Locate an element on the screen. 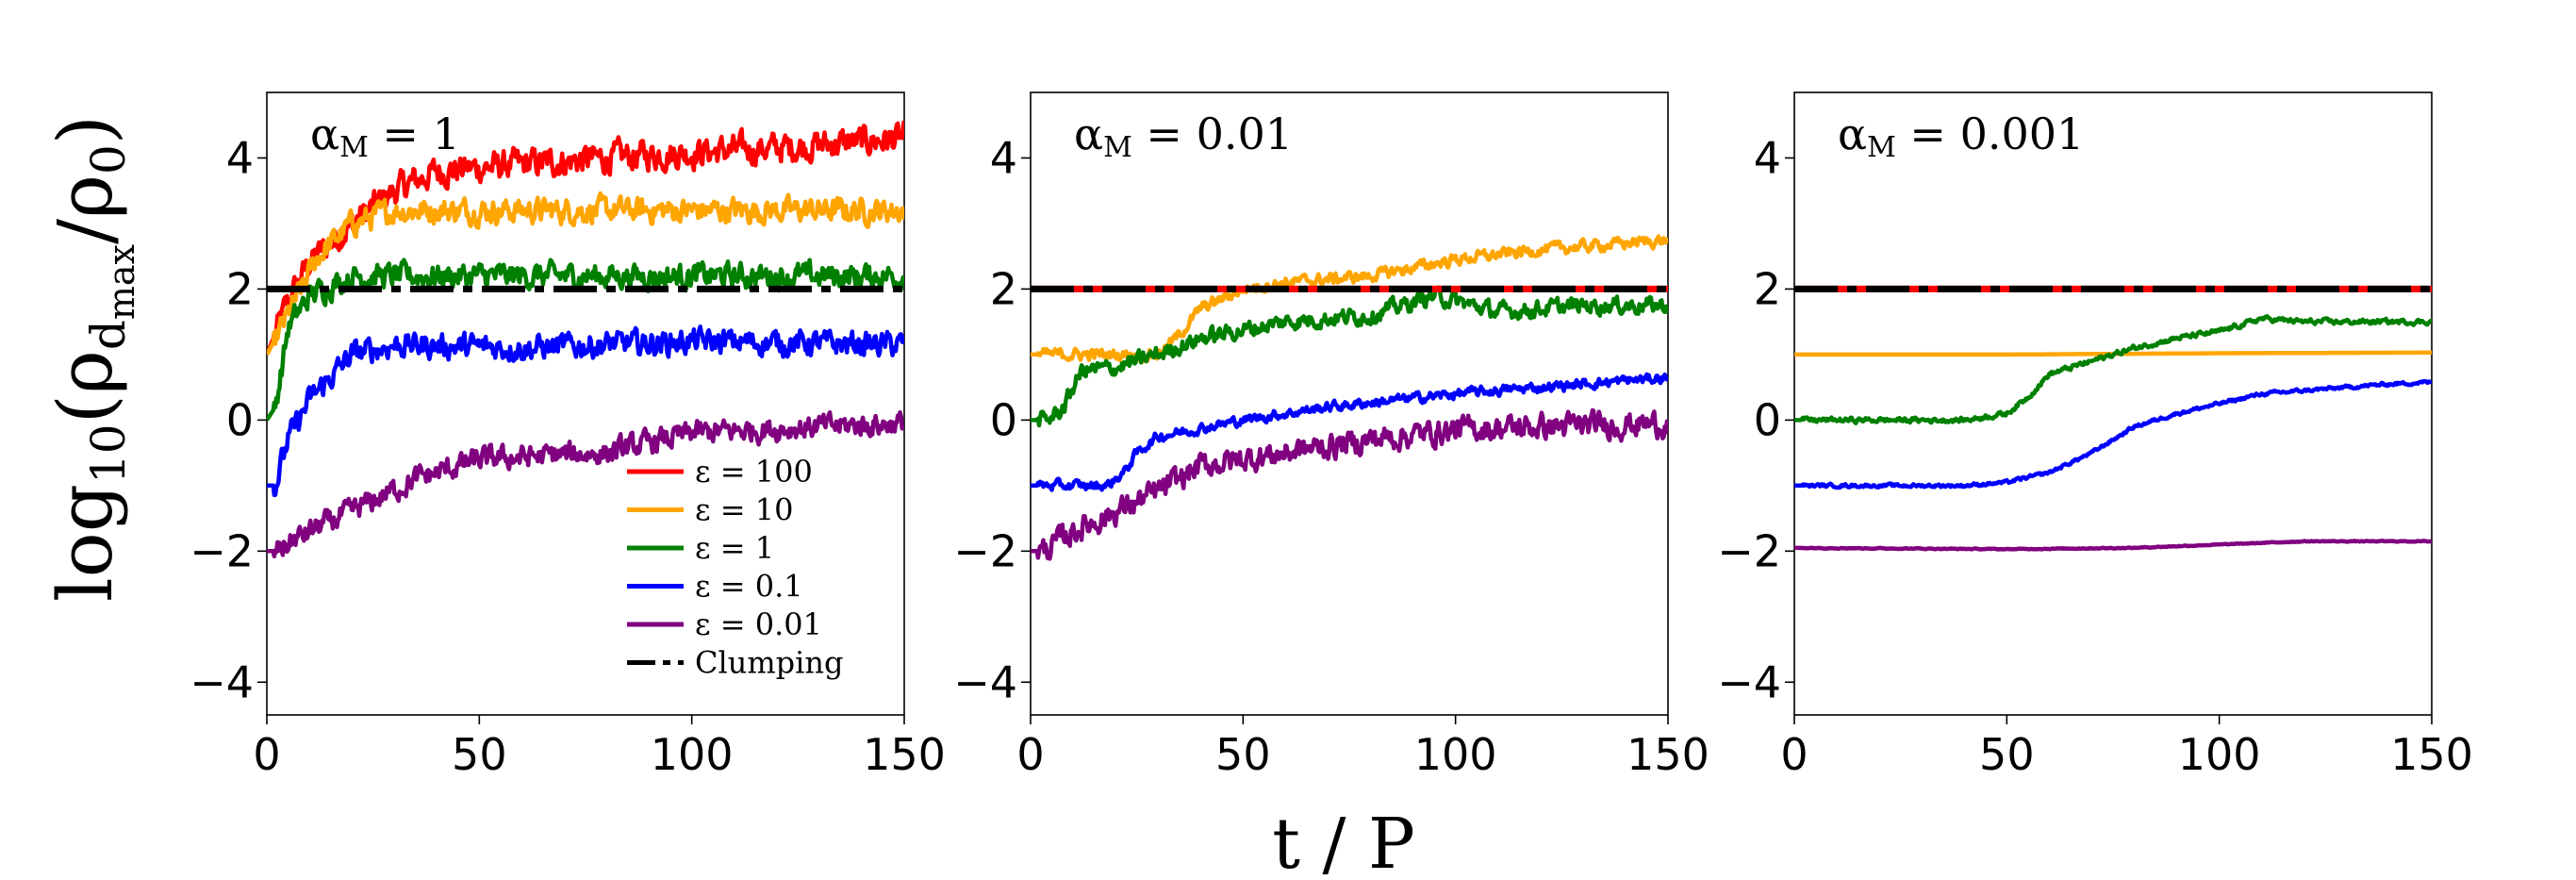 Image resolution: width=2576 pixels, height=880 pixels. panel-title: αM = 0.001 is located at coordinates (1961, 136).